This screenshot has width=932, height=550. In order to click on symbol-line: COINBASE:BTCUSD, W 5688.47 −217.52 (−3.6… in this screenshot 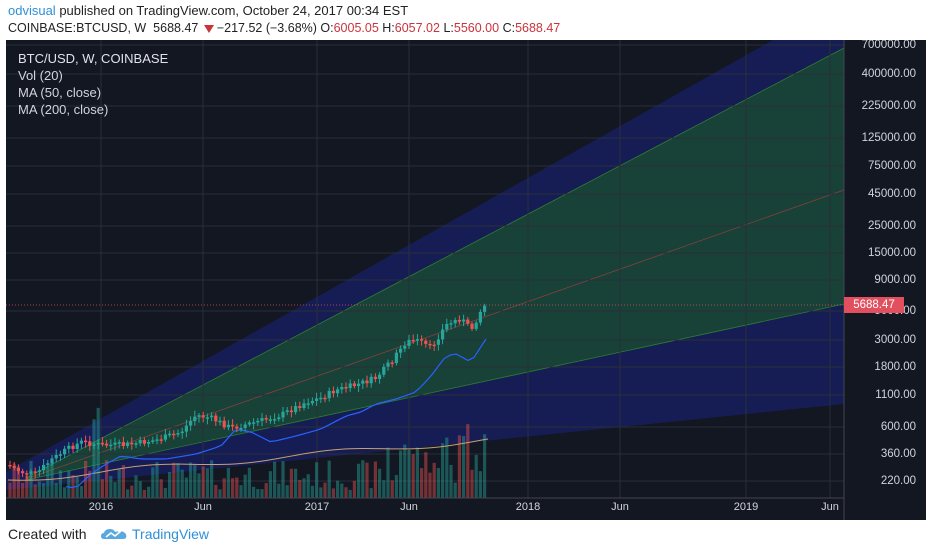, I will do `click(284, 28)`.